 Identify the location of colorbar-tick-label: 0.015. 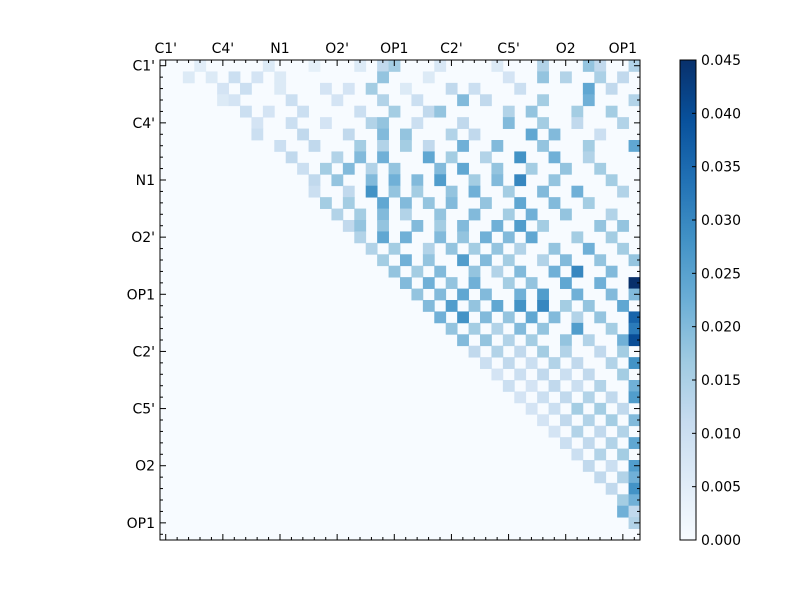
(721, 381).